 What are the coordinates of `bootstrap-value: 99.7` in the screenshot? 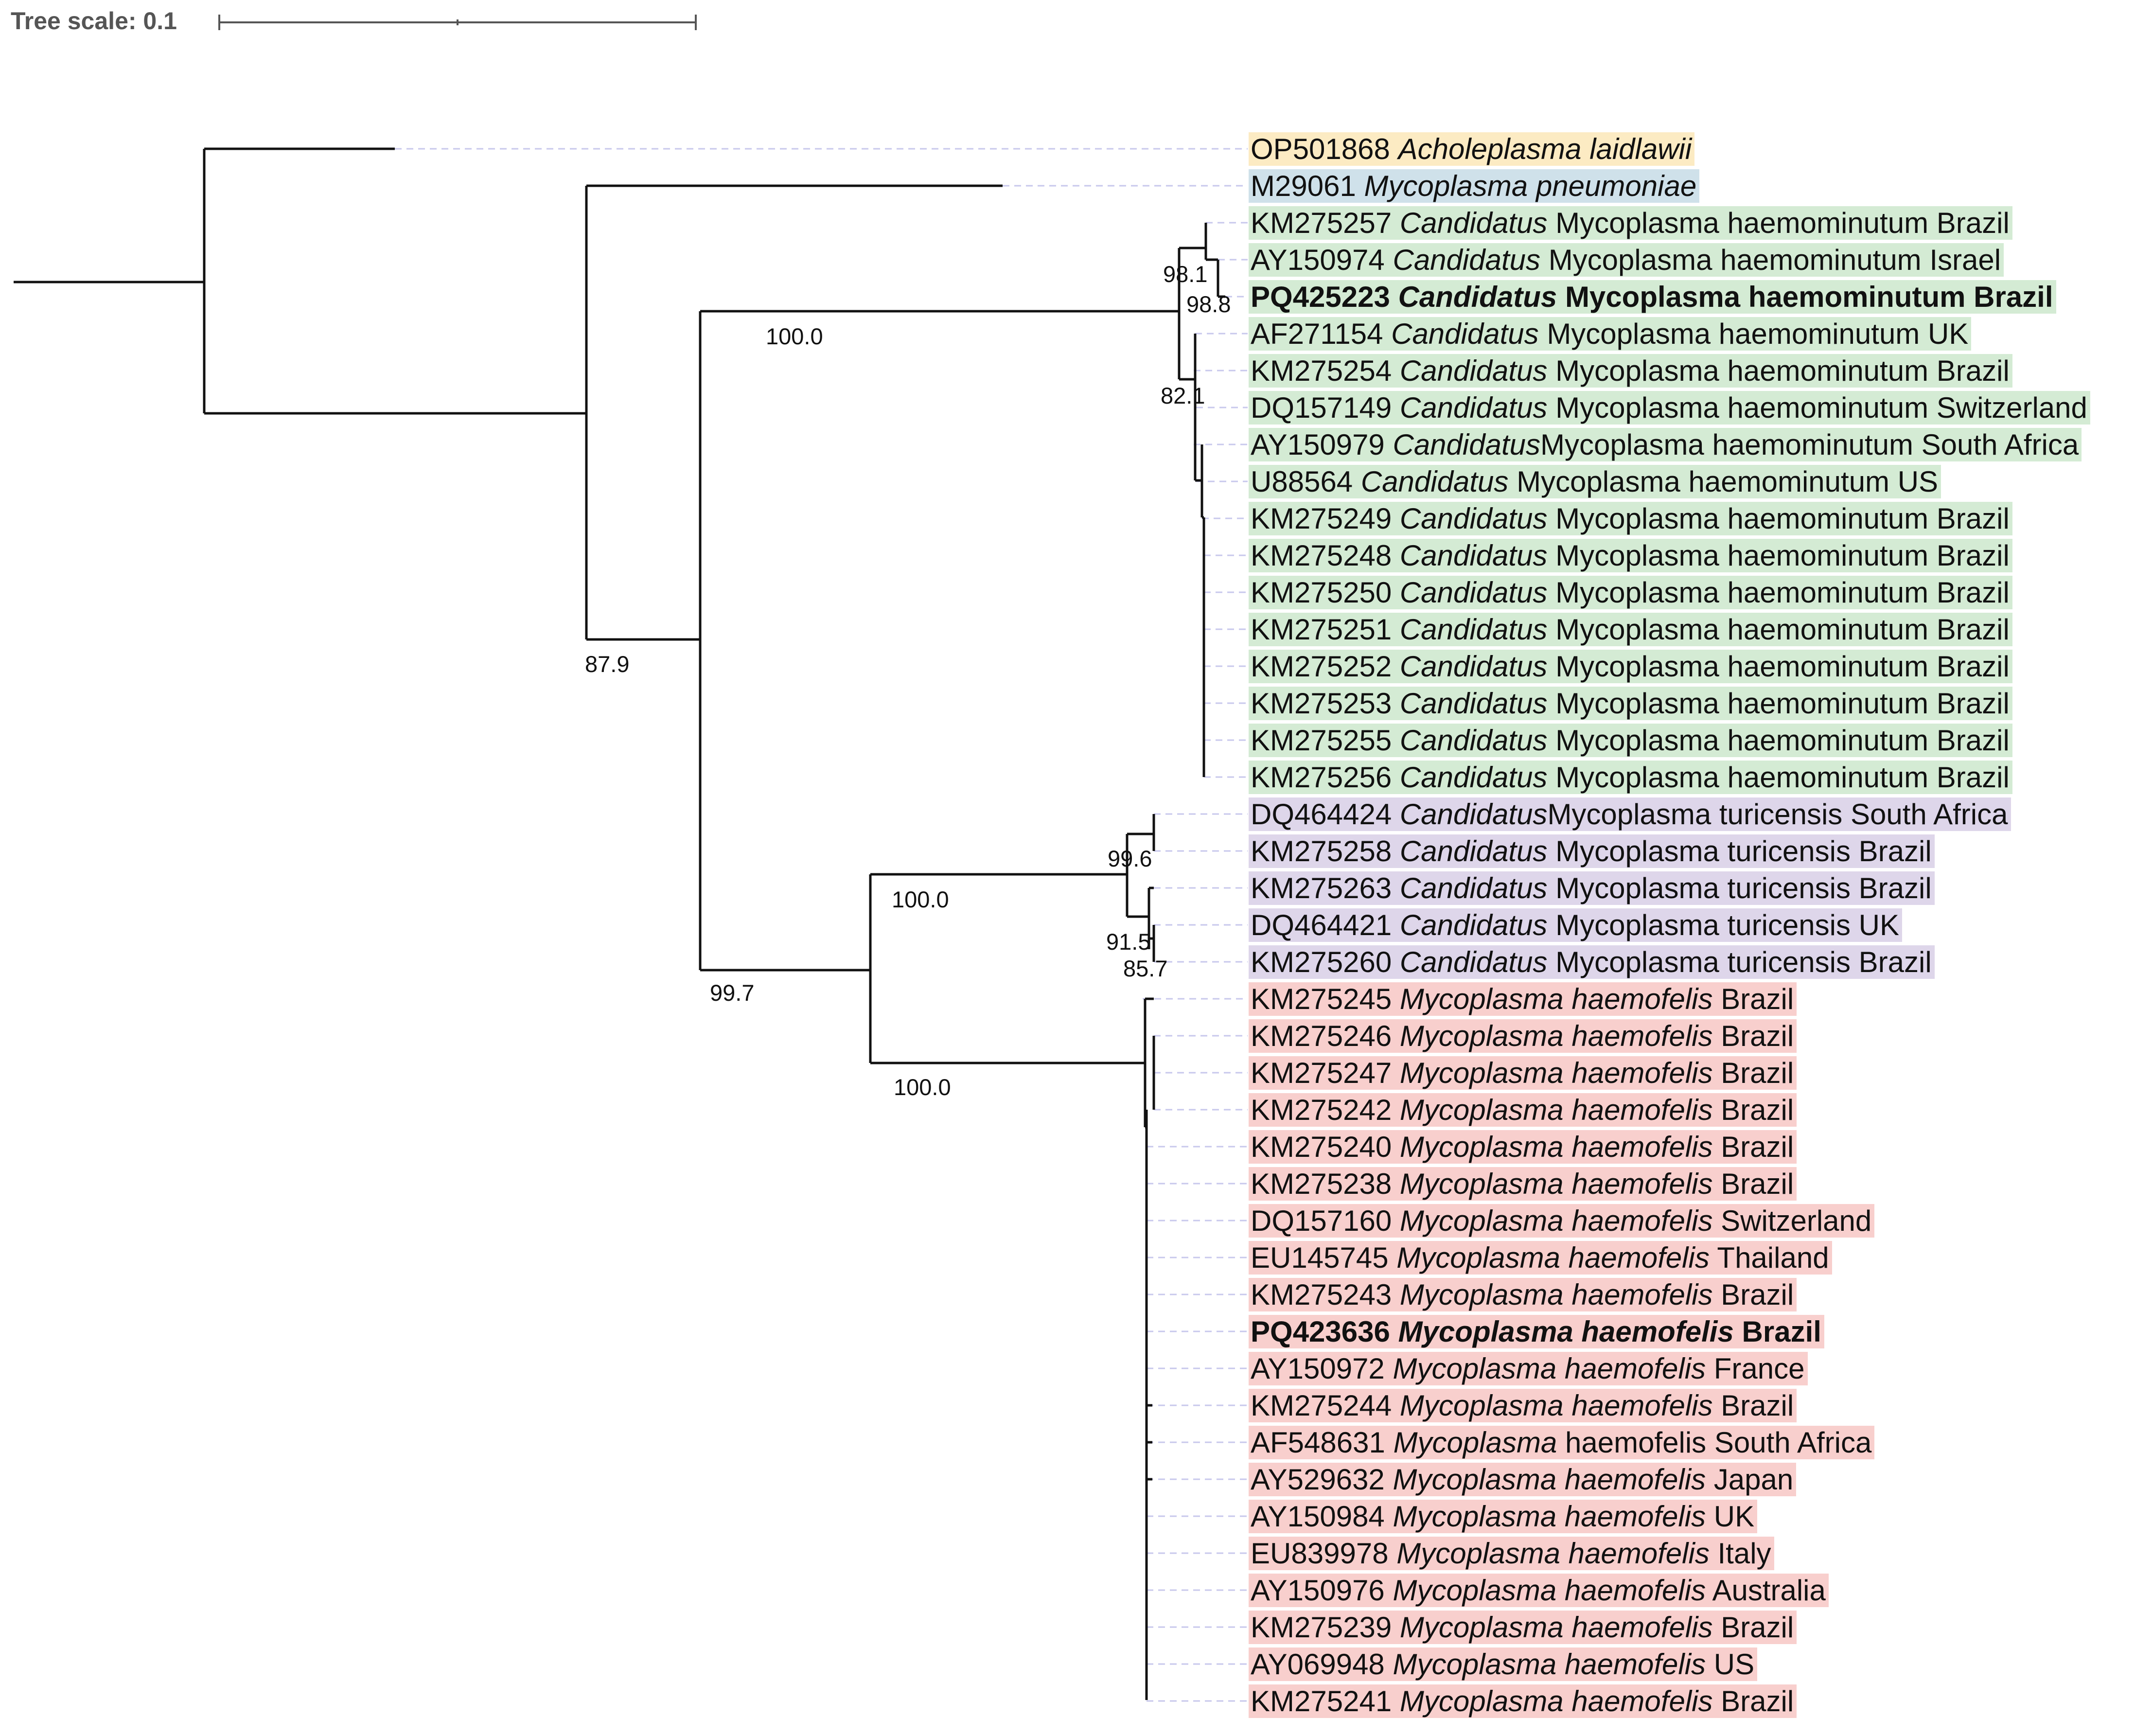 It's located at (732, 993).